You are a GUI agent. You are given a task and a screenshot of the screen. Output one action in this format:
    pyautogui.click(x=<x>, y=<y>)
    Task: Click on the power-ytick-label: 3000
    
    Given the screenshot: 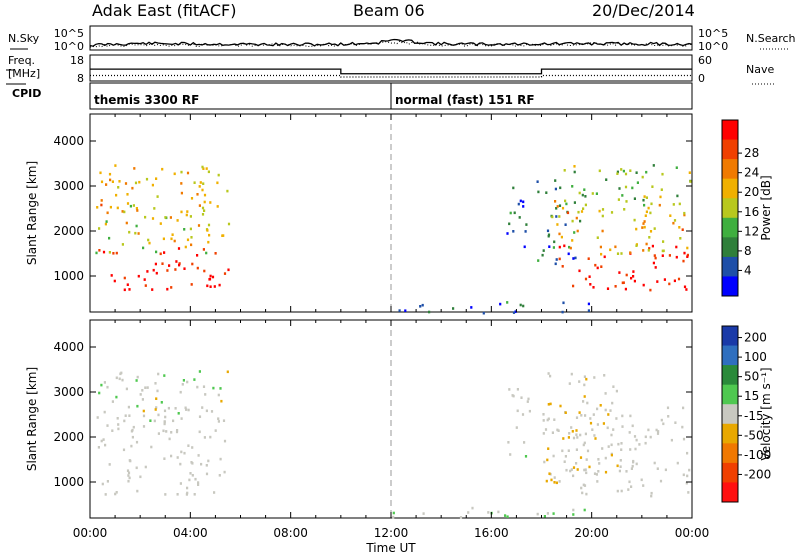 What is the action you would take?
    pyautogui.click(x=68, y=186)
    